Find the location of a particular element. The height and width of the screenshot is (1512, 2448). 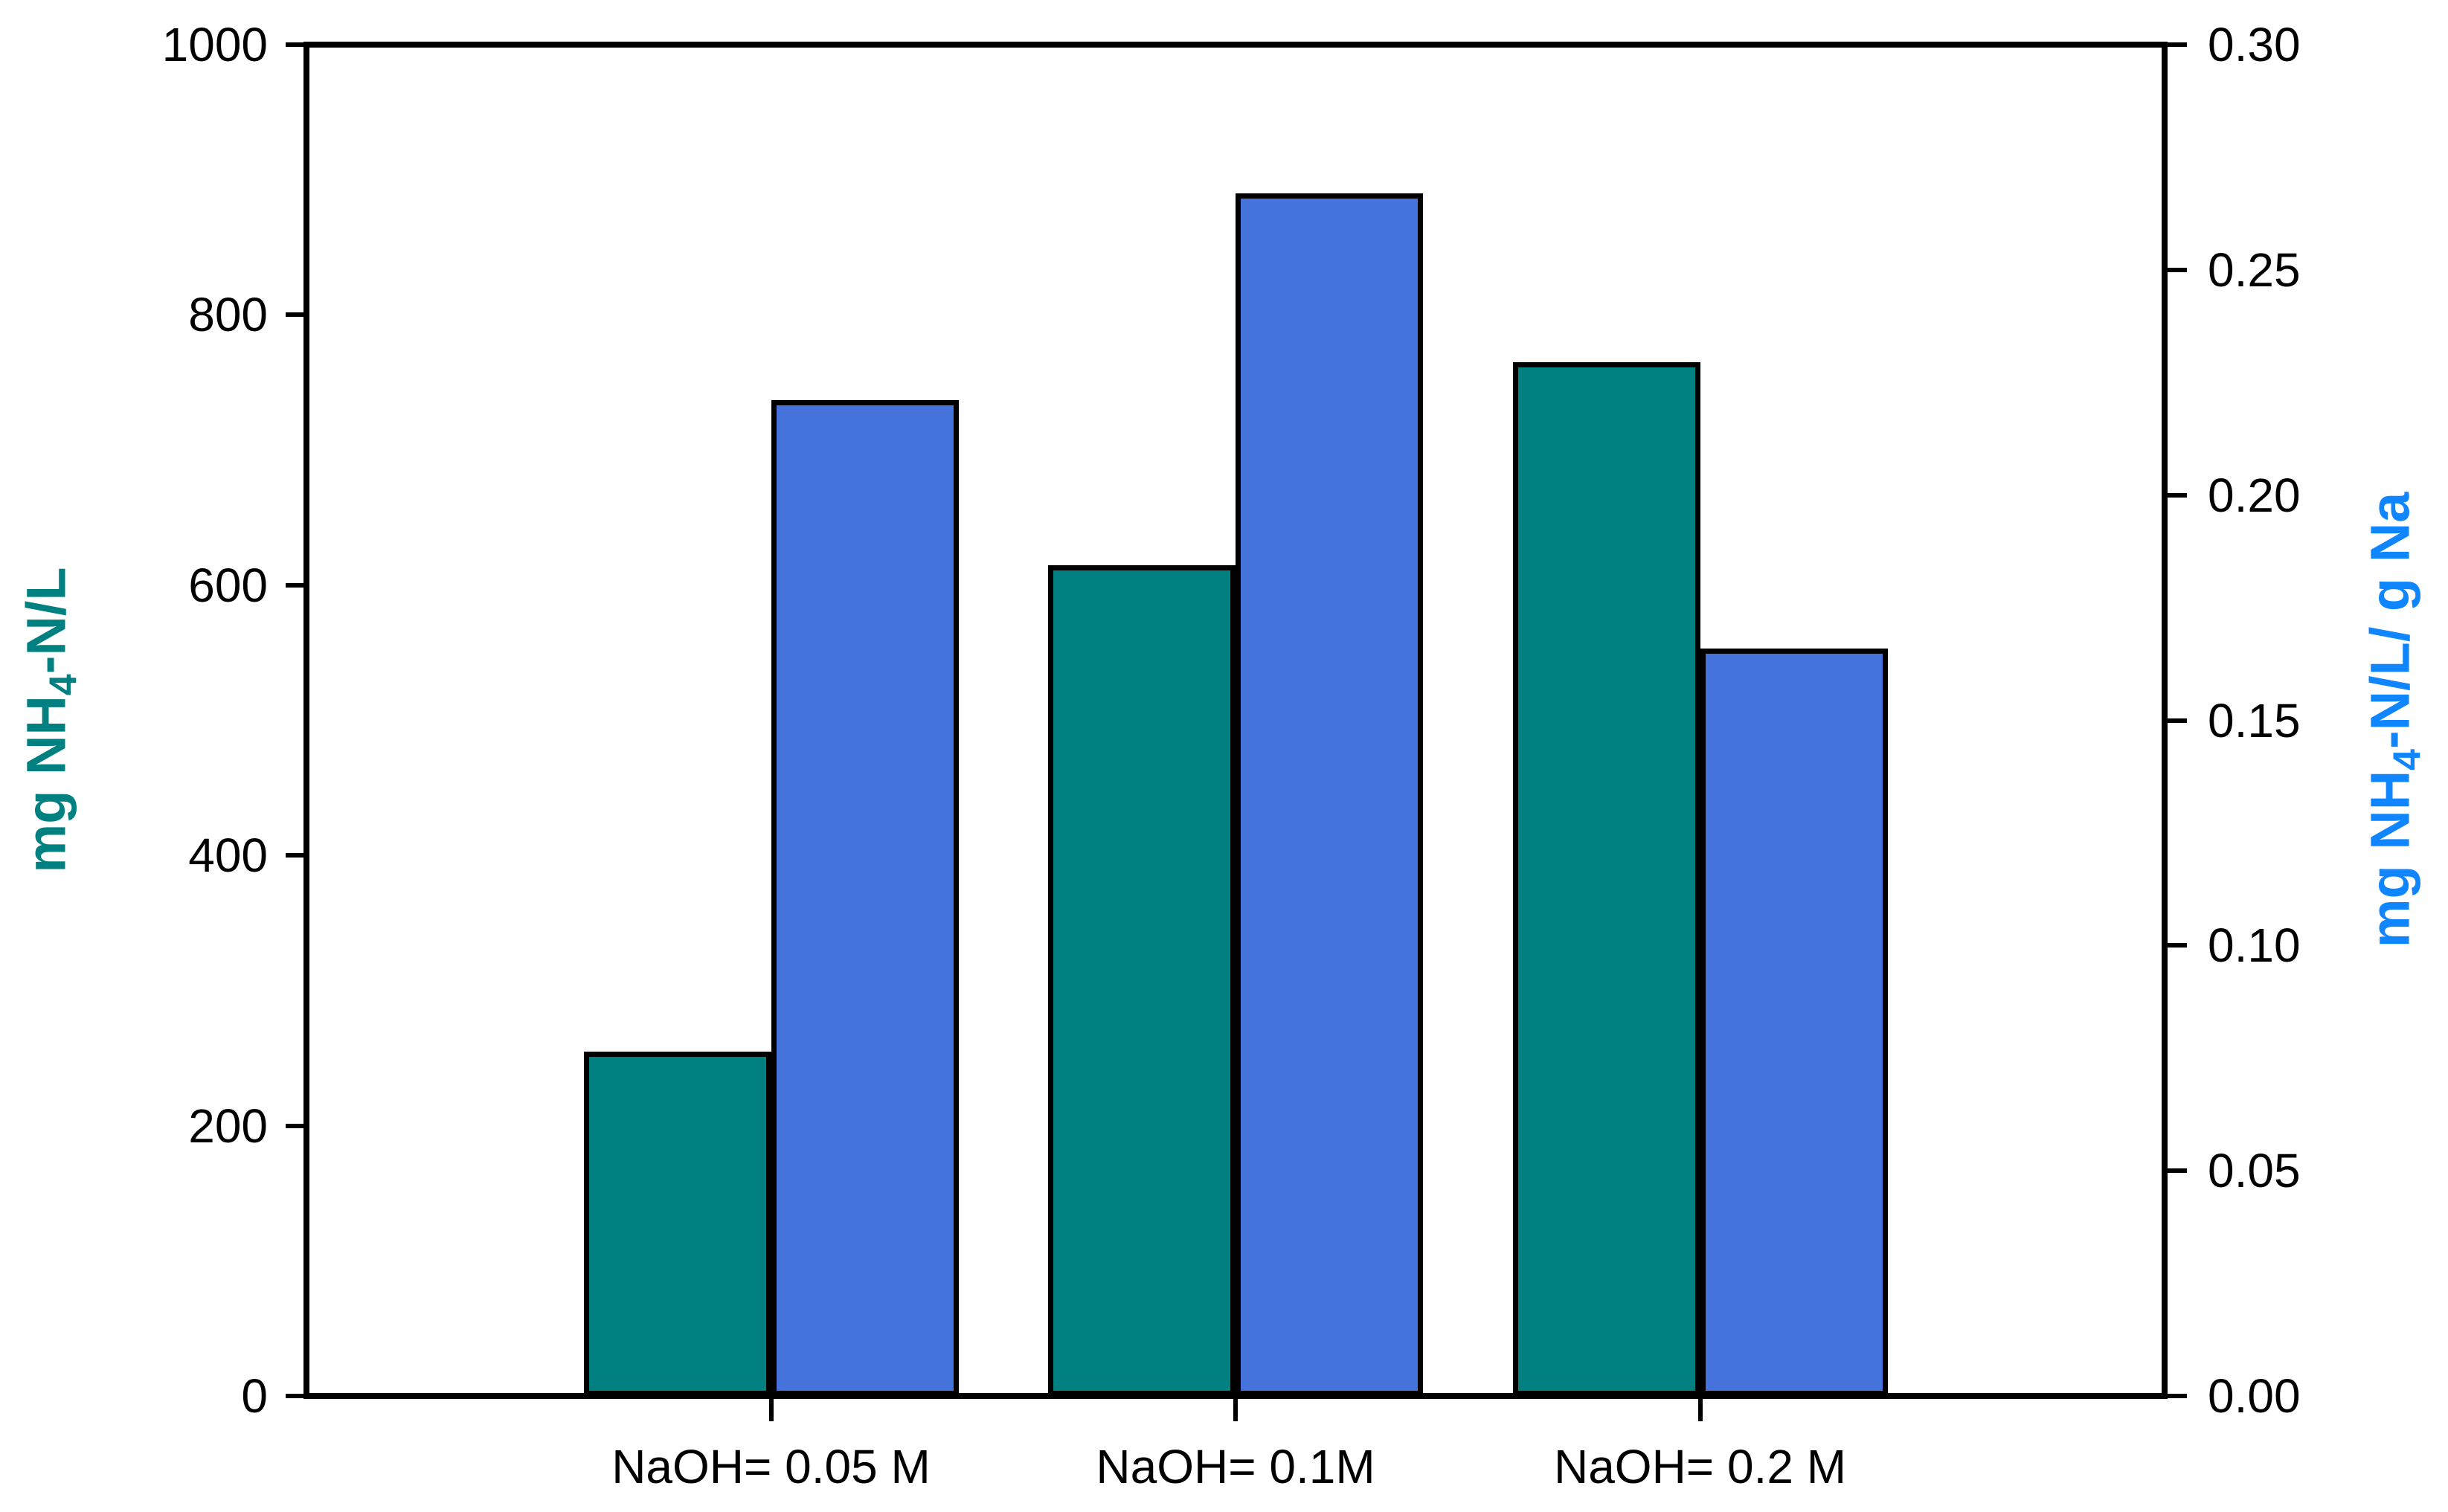

left-axis-title: mg NH4-N/L is located at coordinates (50, 719).